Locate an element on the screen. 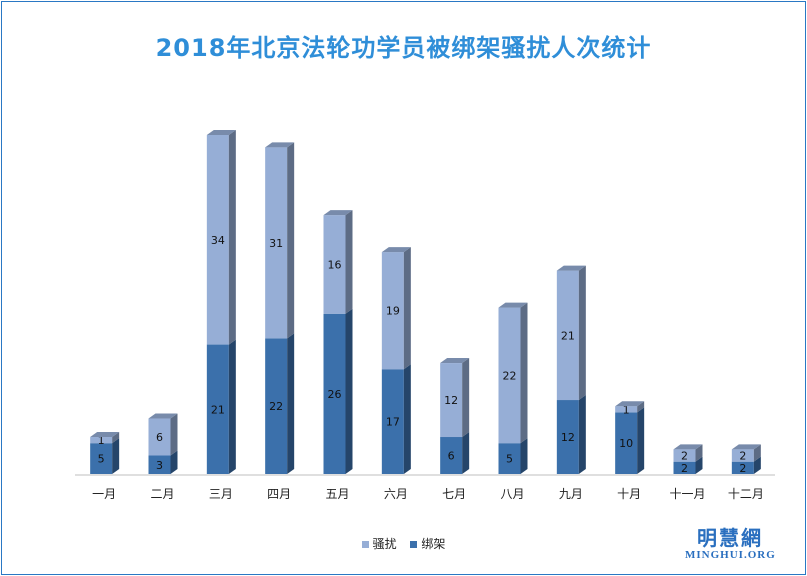 Image resolution: width=807 pixels, height=576 pixels. data-label-0-5: 17 is located at coordinates (393, 422).